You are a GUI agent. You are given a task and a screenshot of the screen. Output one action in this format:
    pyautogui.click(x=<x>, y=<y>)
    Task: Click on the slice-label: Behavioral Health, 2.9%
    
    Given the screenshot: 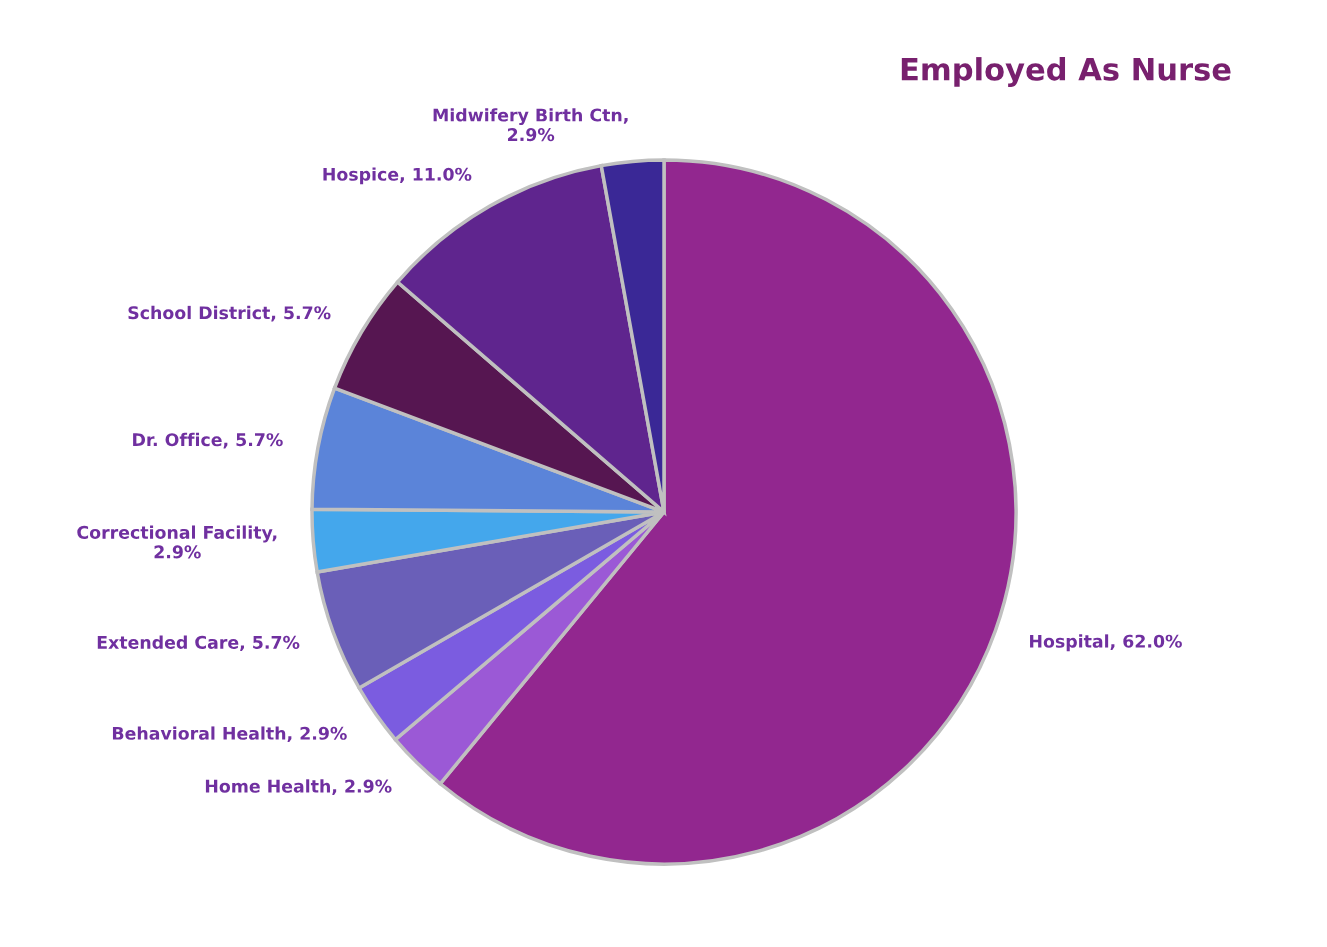 What is the action you would take?
    pyautogui.click(x=229, y=734)
    